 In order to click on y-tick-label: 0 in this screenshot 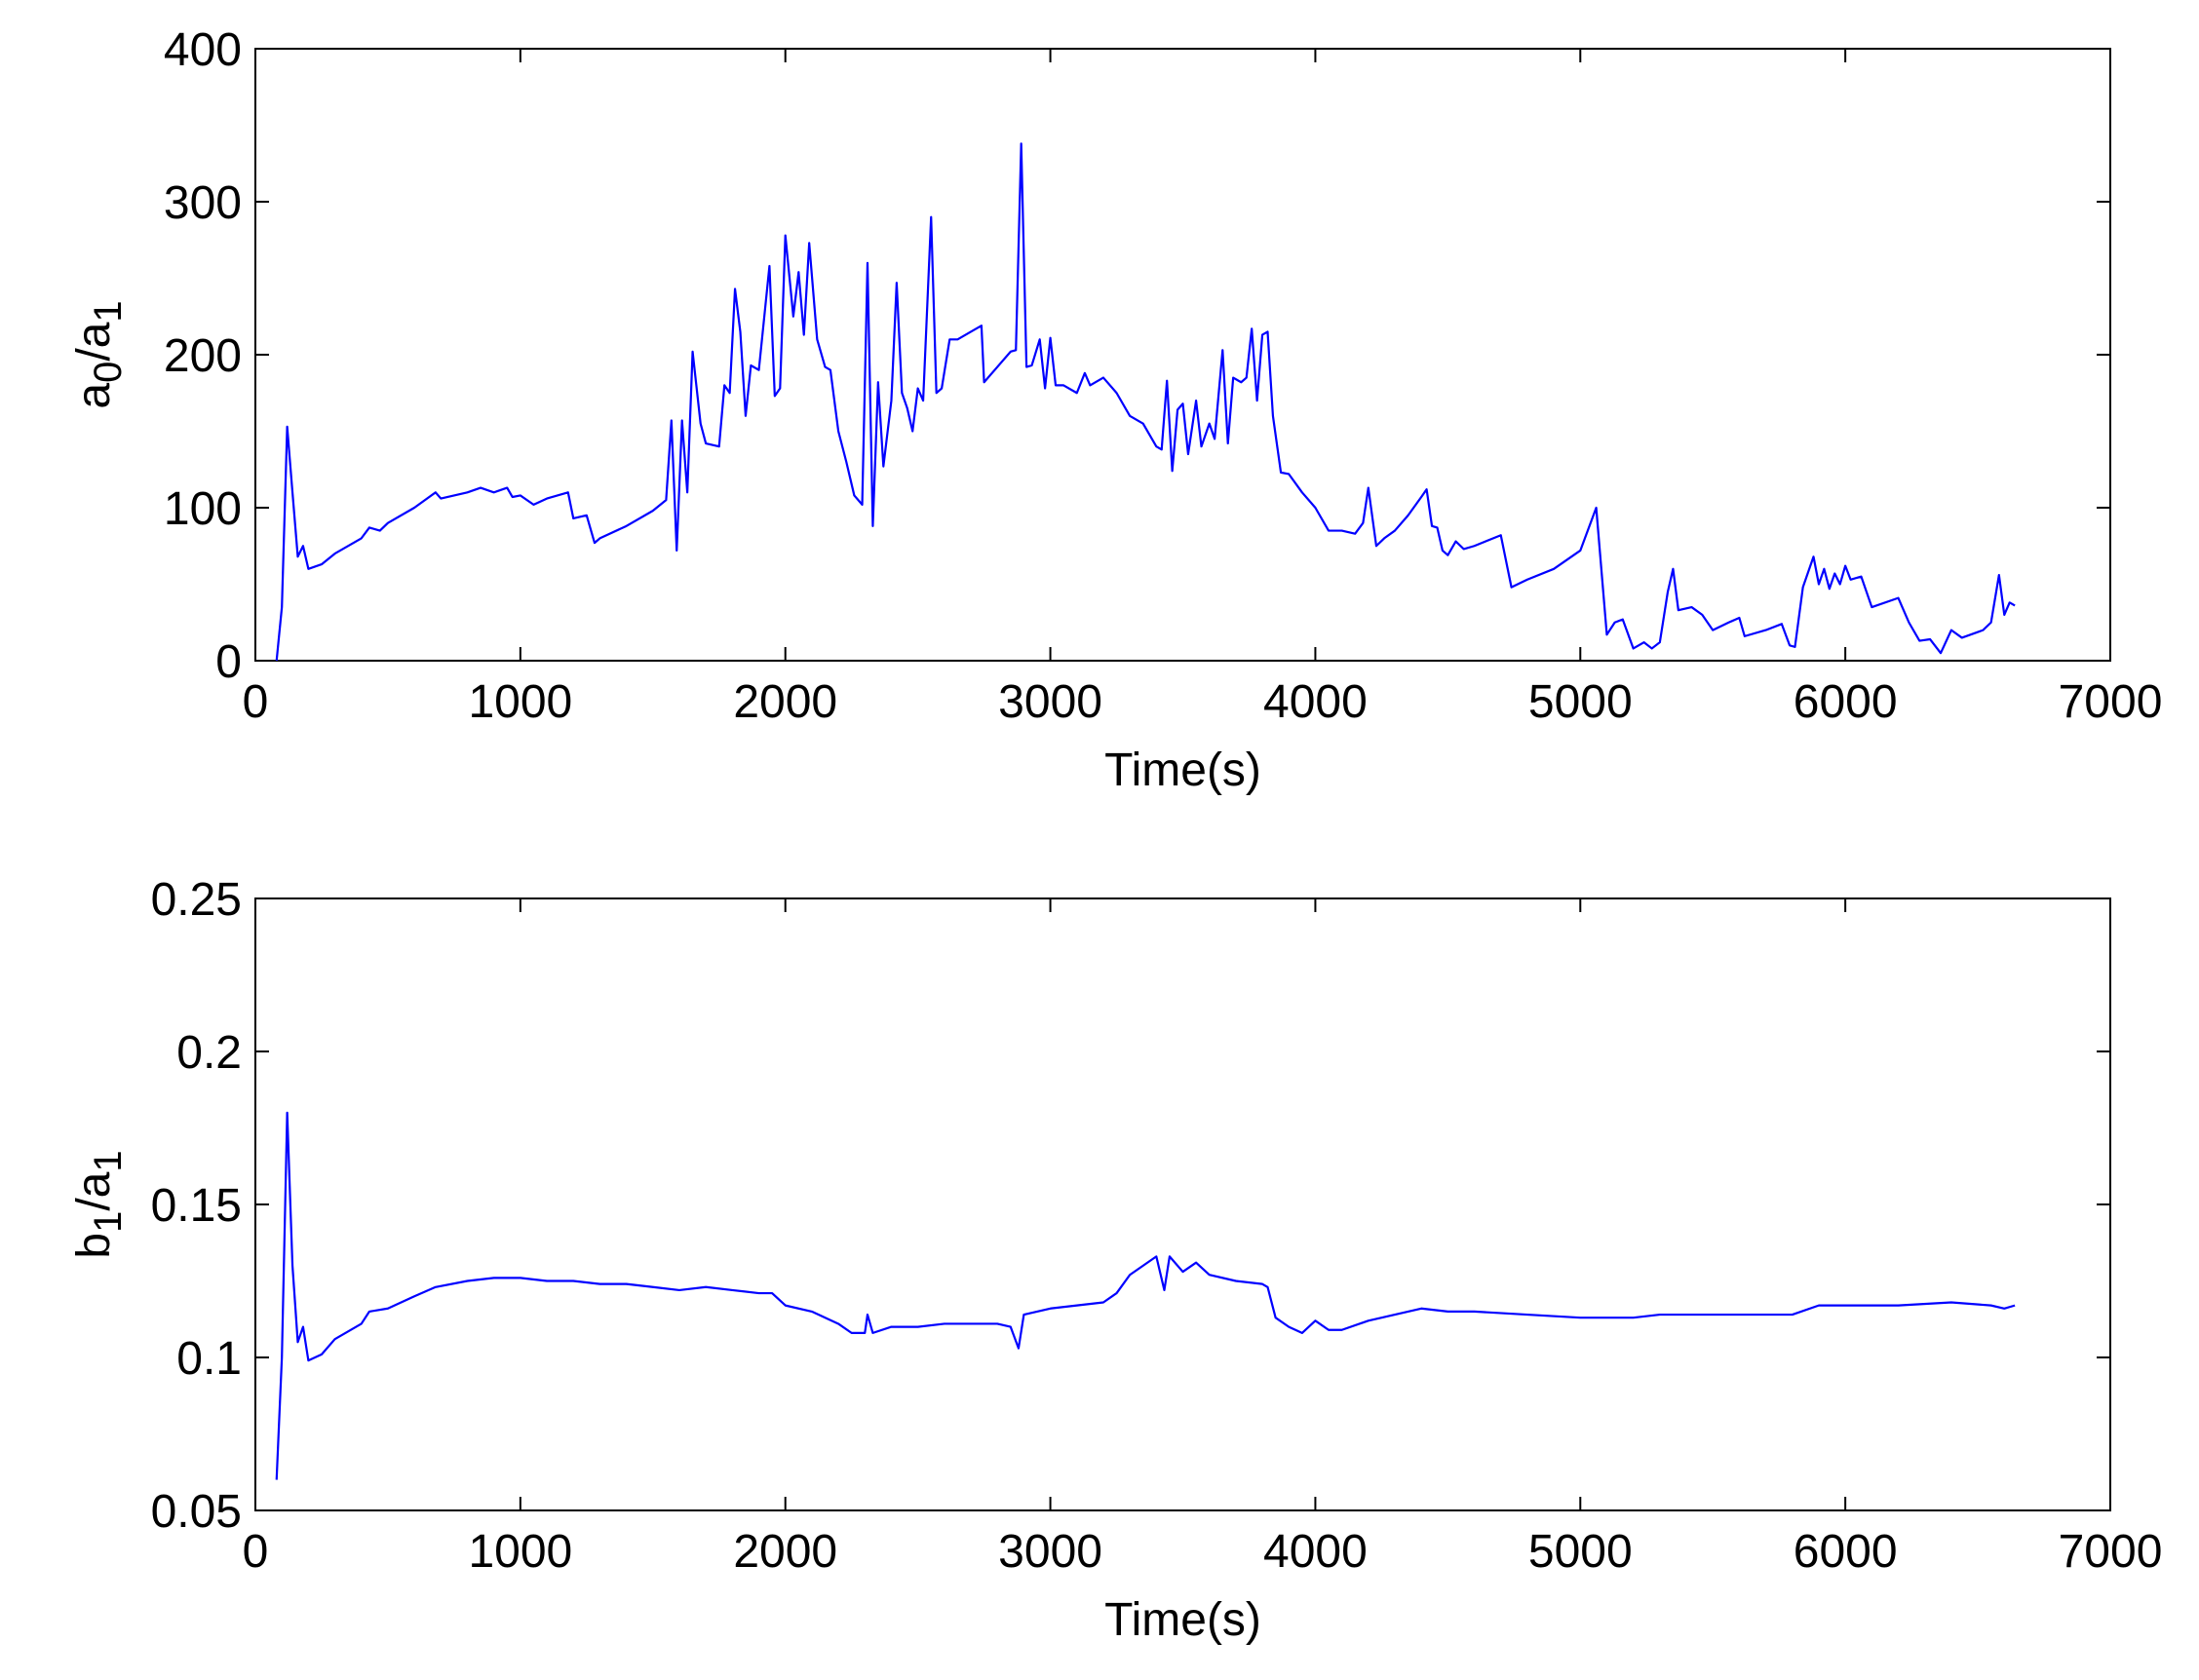, I will do `click(228, 662)`.